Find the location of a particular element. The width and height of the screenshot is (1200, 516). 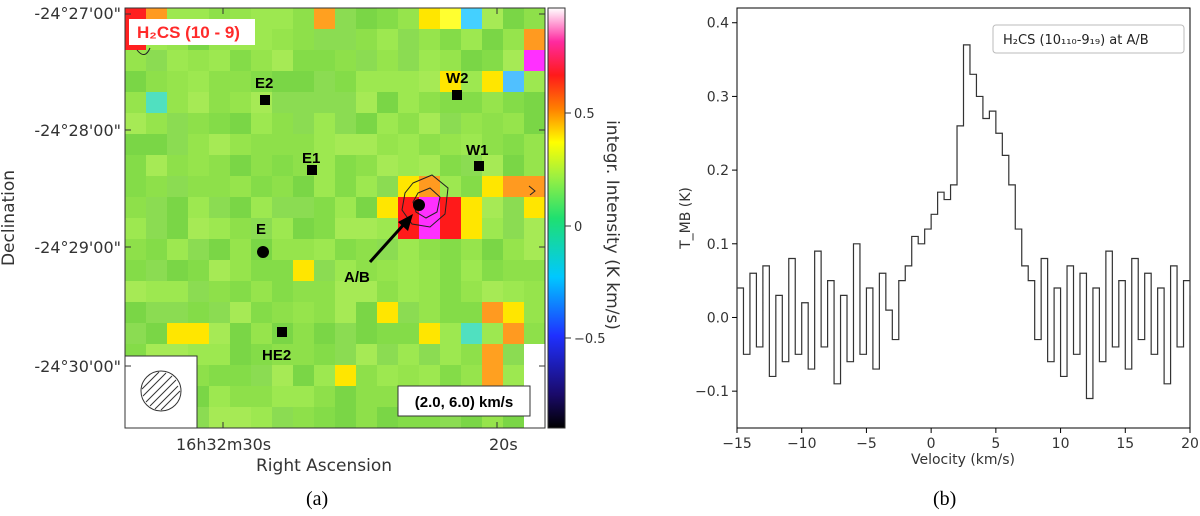

map-label-box is located at coordinates (192, 32).